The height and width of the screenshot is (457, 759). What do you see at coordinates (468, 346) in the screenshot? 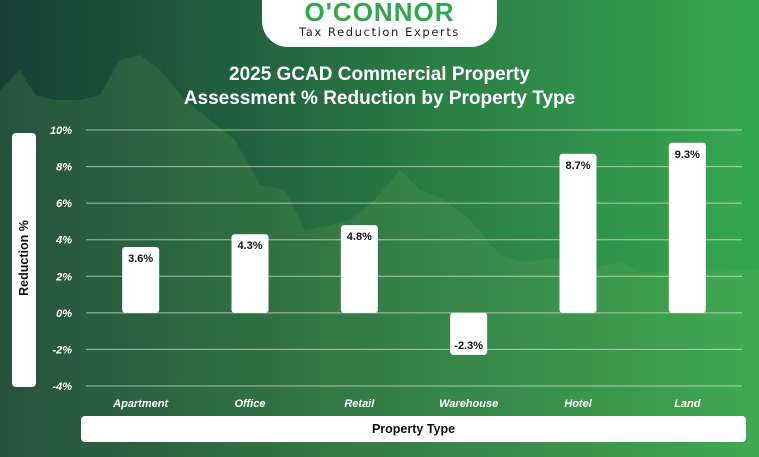
I see `data-label: -2.3%` at bounding box center [468, 346].